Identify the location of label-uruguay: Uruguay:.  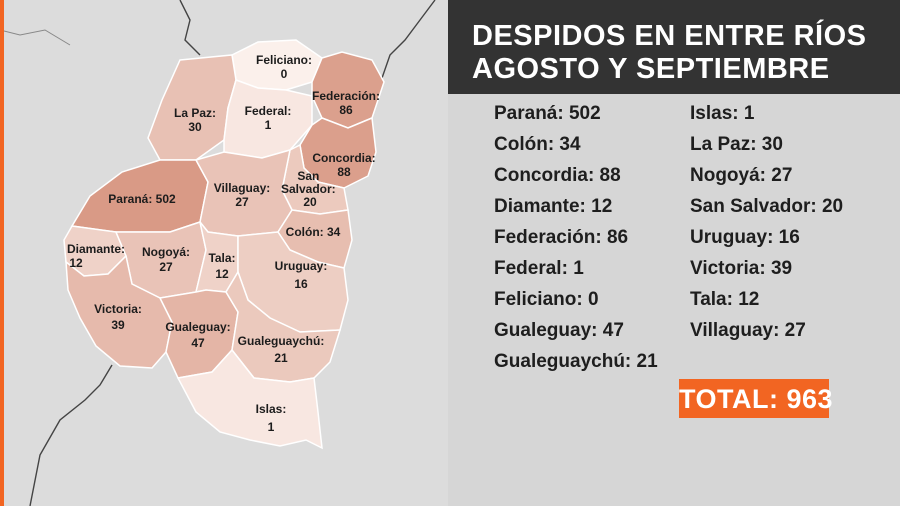
(301, 266).